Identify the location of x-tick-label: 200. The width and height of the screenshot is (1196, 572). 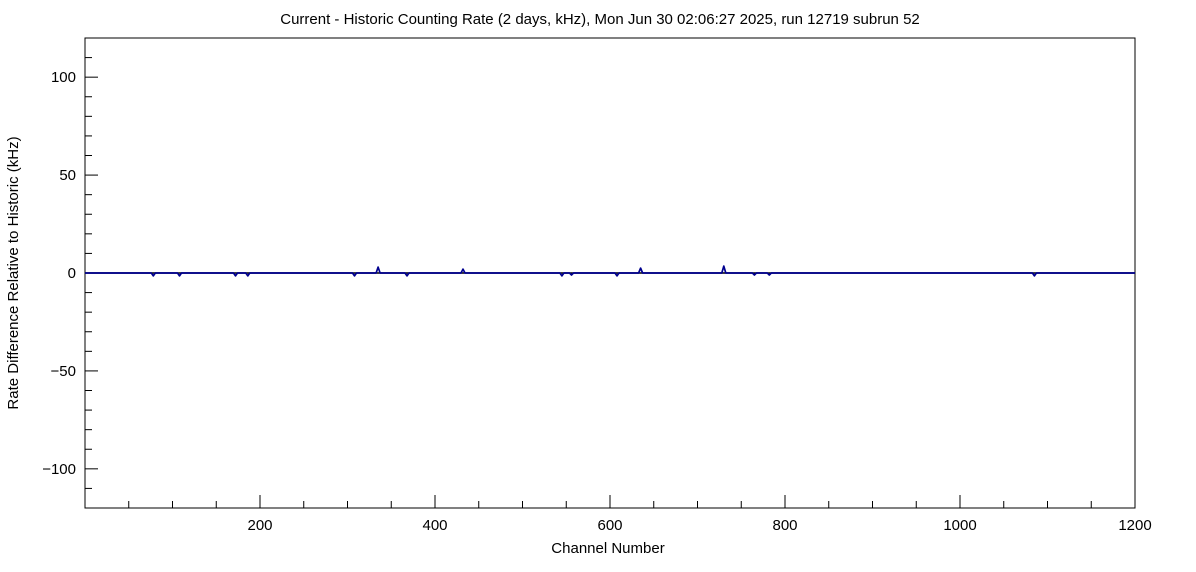
(259, 525).